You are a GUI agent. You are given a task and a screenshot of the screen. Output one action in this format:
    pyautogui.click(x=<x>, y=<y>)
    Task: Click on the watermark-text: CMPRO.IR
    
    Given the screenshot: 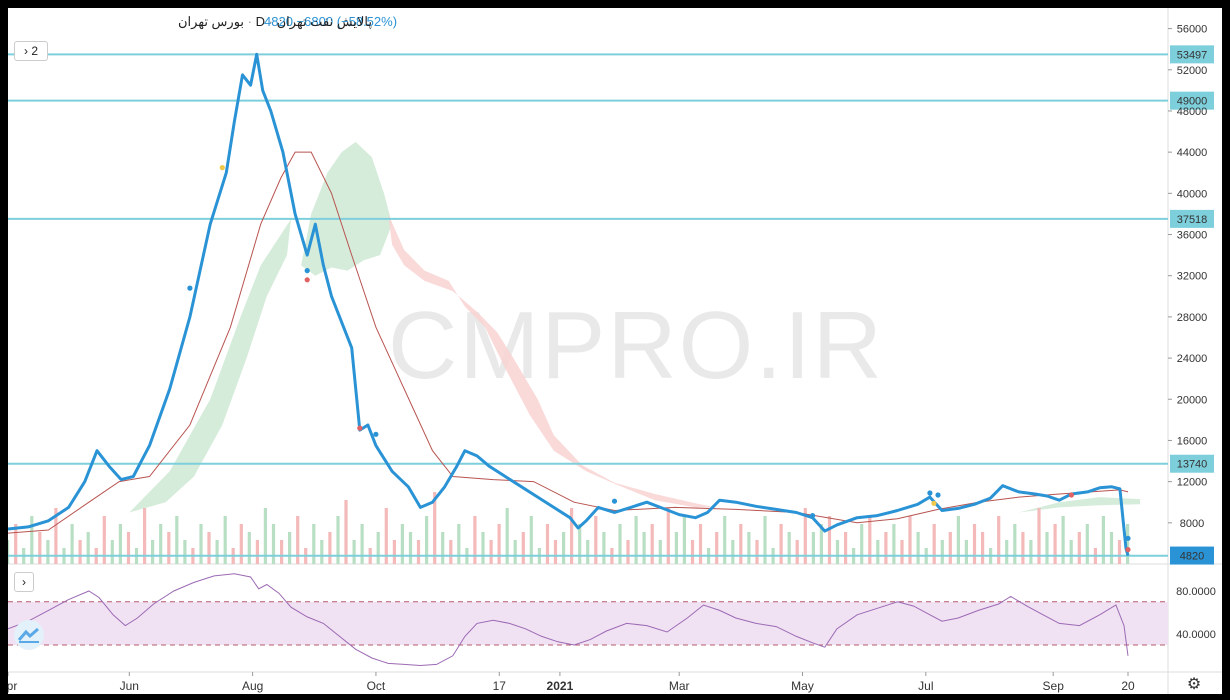 What is the action you would take?
    pyautogui.click(x=636, y=345)
    